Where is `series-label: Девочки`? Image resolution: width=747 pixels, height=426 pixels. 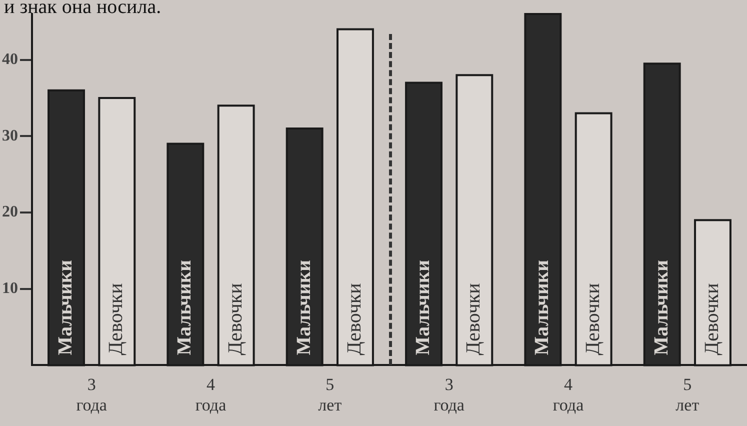
series-label: Девочки is located at coordinates (473, 319).